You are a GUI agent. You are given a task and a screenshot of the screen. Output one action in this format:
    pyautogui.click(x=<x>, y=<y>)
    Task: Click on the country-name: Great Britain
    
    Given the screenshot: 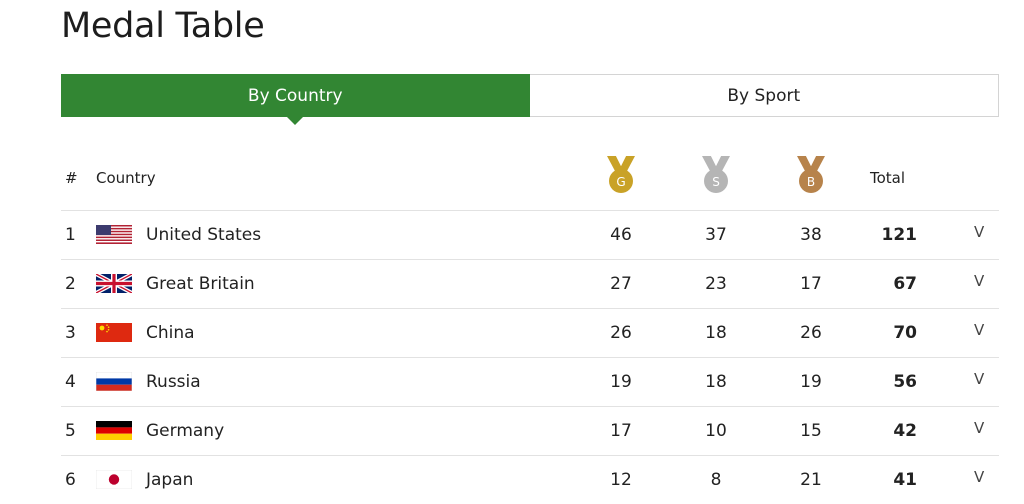 What is the action you would take?
    pyautogui.click(x=200, y=284)
    